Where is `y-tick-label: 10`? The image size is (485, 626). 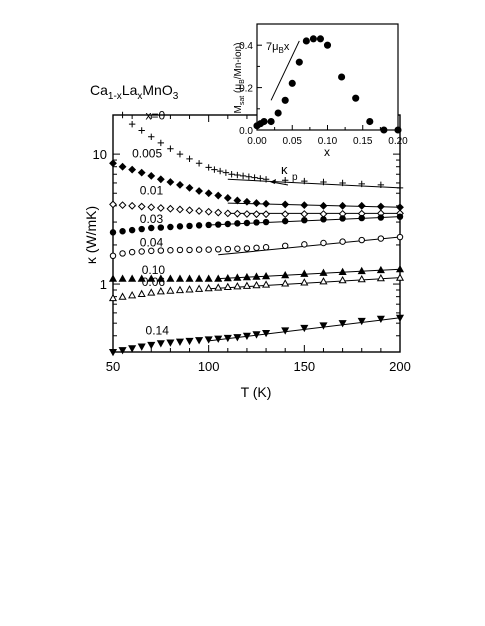
y-tick-label: 10 is located at coordinates (100, 154).